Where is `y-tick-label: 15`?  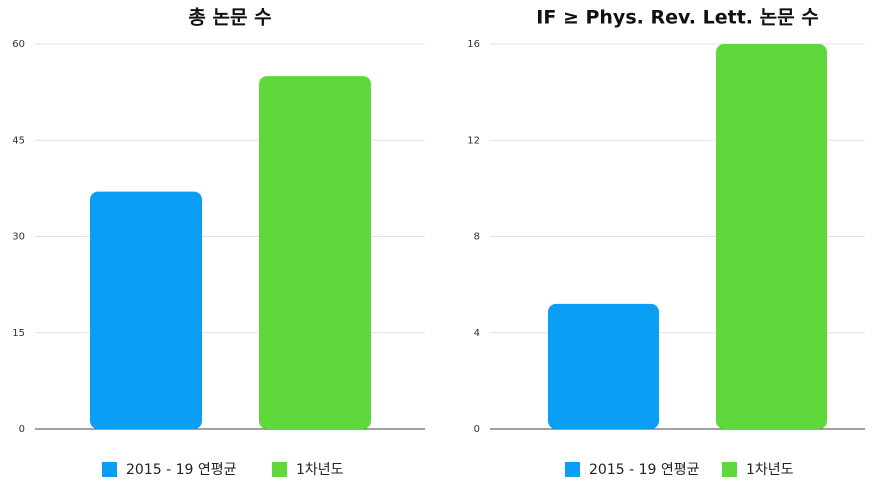
y-tick-label: 15 is located at coordinates (18, 333).